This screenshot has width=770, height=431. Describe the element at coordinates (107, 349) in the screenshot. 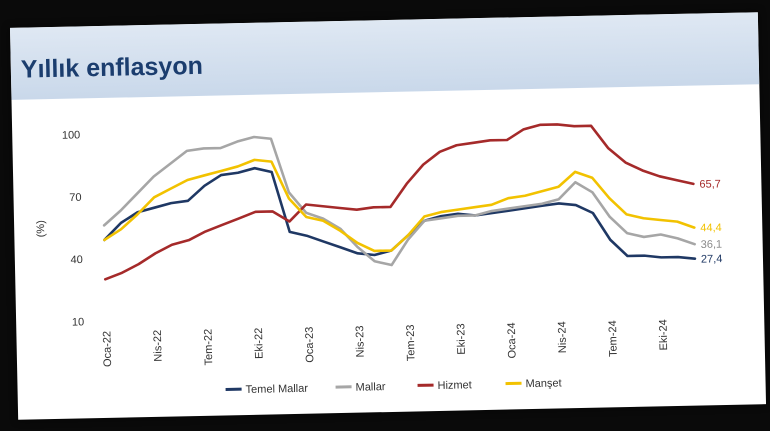

I see `x-tick-label: Oca-22` at that location.